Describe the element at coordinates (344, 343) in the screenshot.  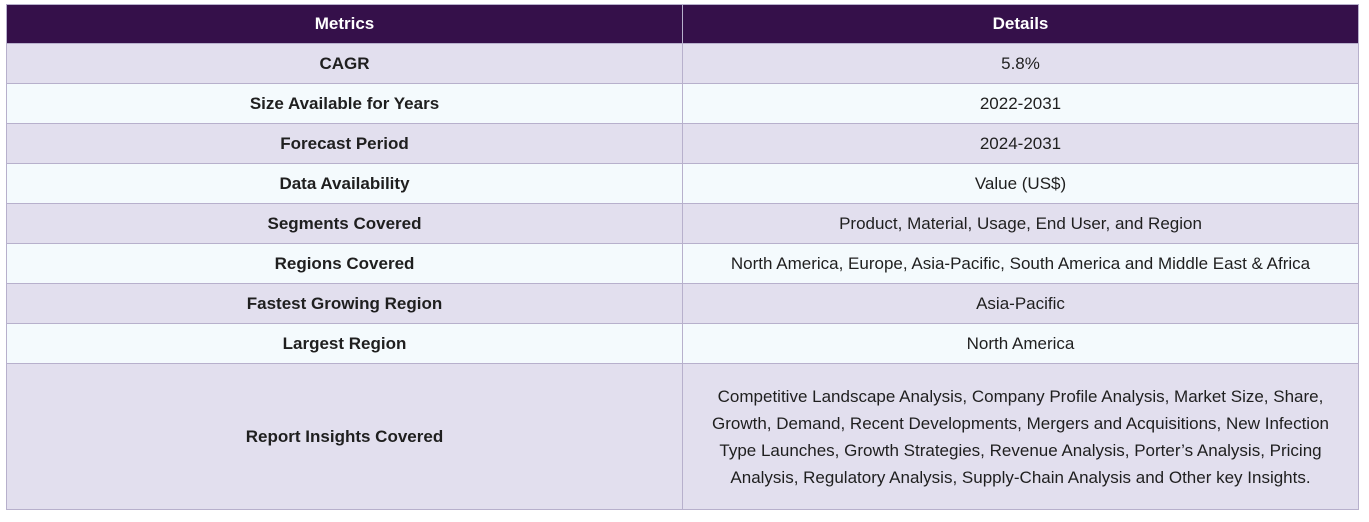
I see `metric-cell: Largest Region` at that location.